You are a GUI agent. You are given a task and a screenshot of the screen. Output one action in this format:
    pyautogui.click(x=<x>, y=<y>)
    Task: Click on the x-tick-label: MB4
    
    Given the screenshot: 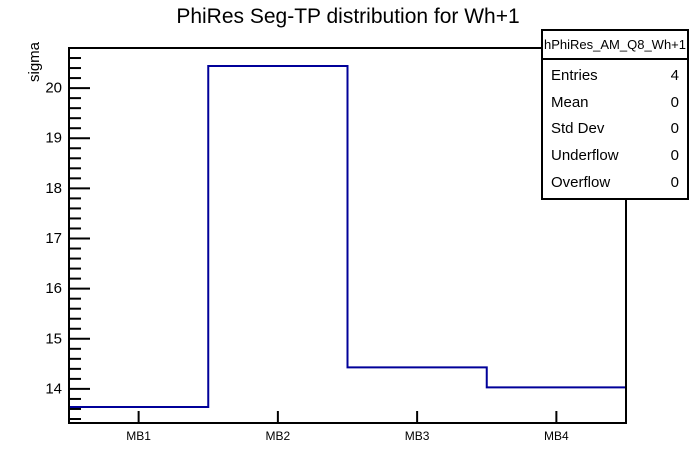 What is the action you would take?
    pyautogui.click(x=556, y=436)
    